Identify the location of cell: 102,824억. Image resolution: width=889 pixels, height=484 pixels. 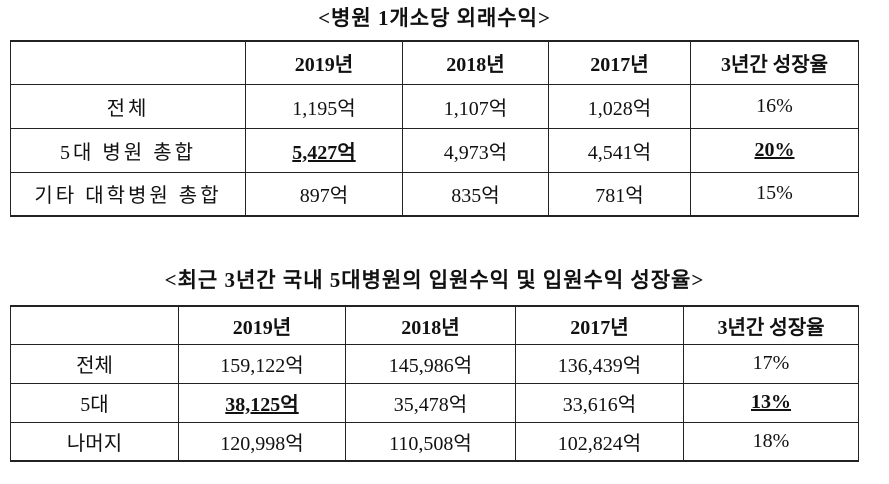
(599, 441).